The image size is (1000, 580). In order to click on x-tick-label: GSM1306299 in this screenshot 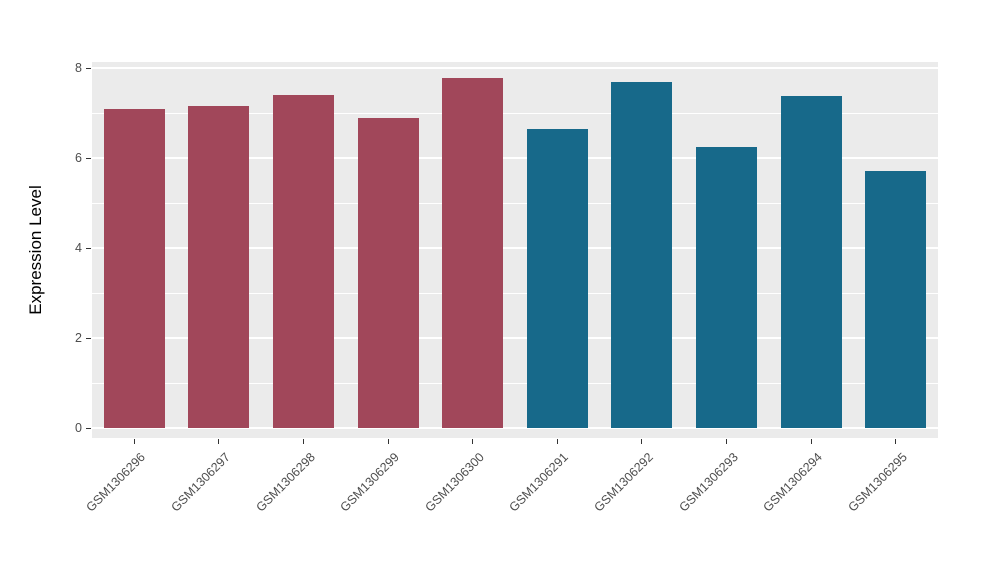, I will do `click(369, 482)`.